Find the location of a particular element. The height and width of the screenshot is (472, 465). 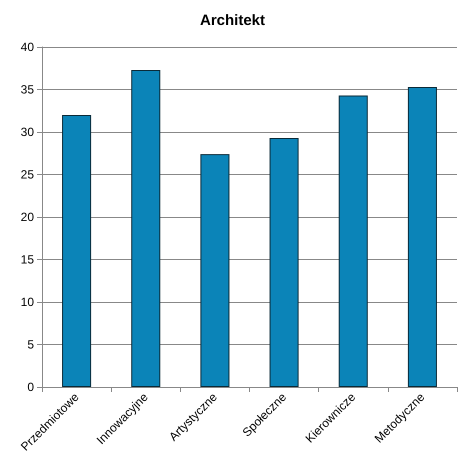

y-tick-label: 35 is located at coordinates (27, 89).